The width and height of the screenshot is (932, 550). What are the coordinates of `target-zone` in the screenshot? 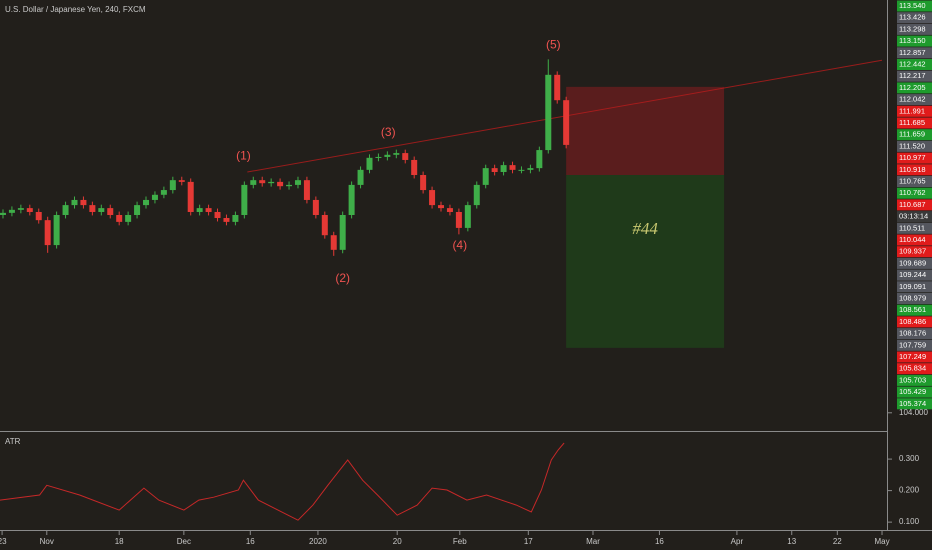 It's located at (645, 261).